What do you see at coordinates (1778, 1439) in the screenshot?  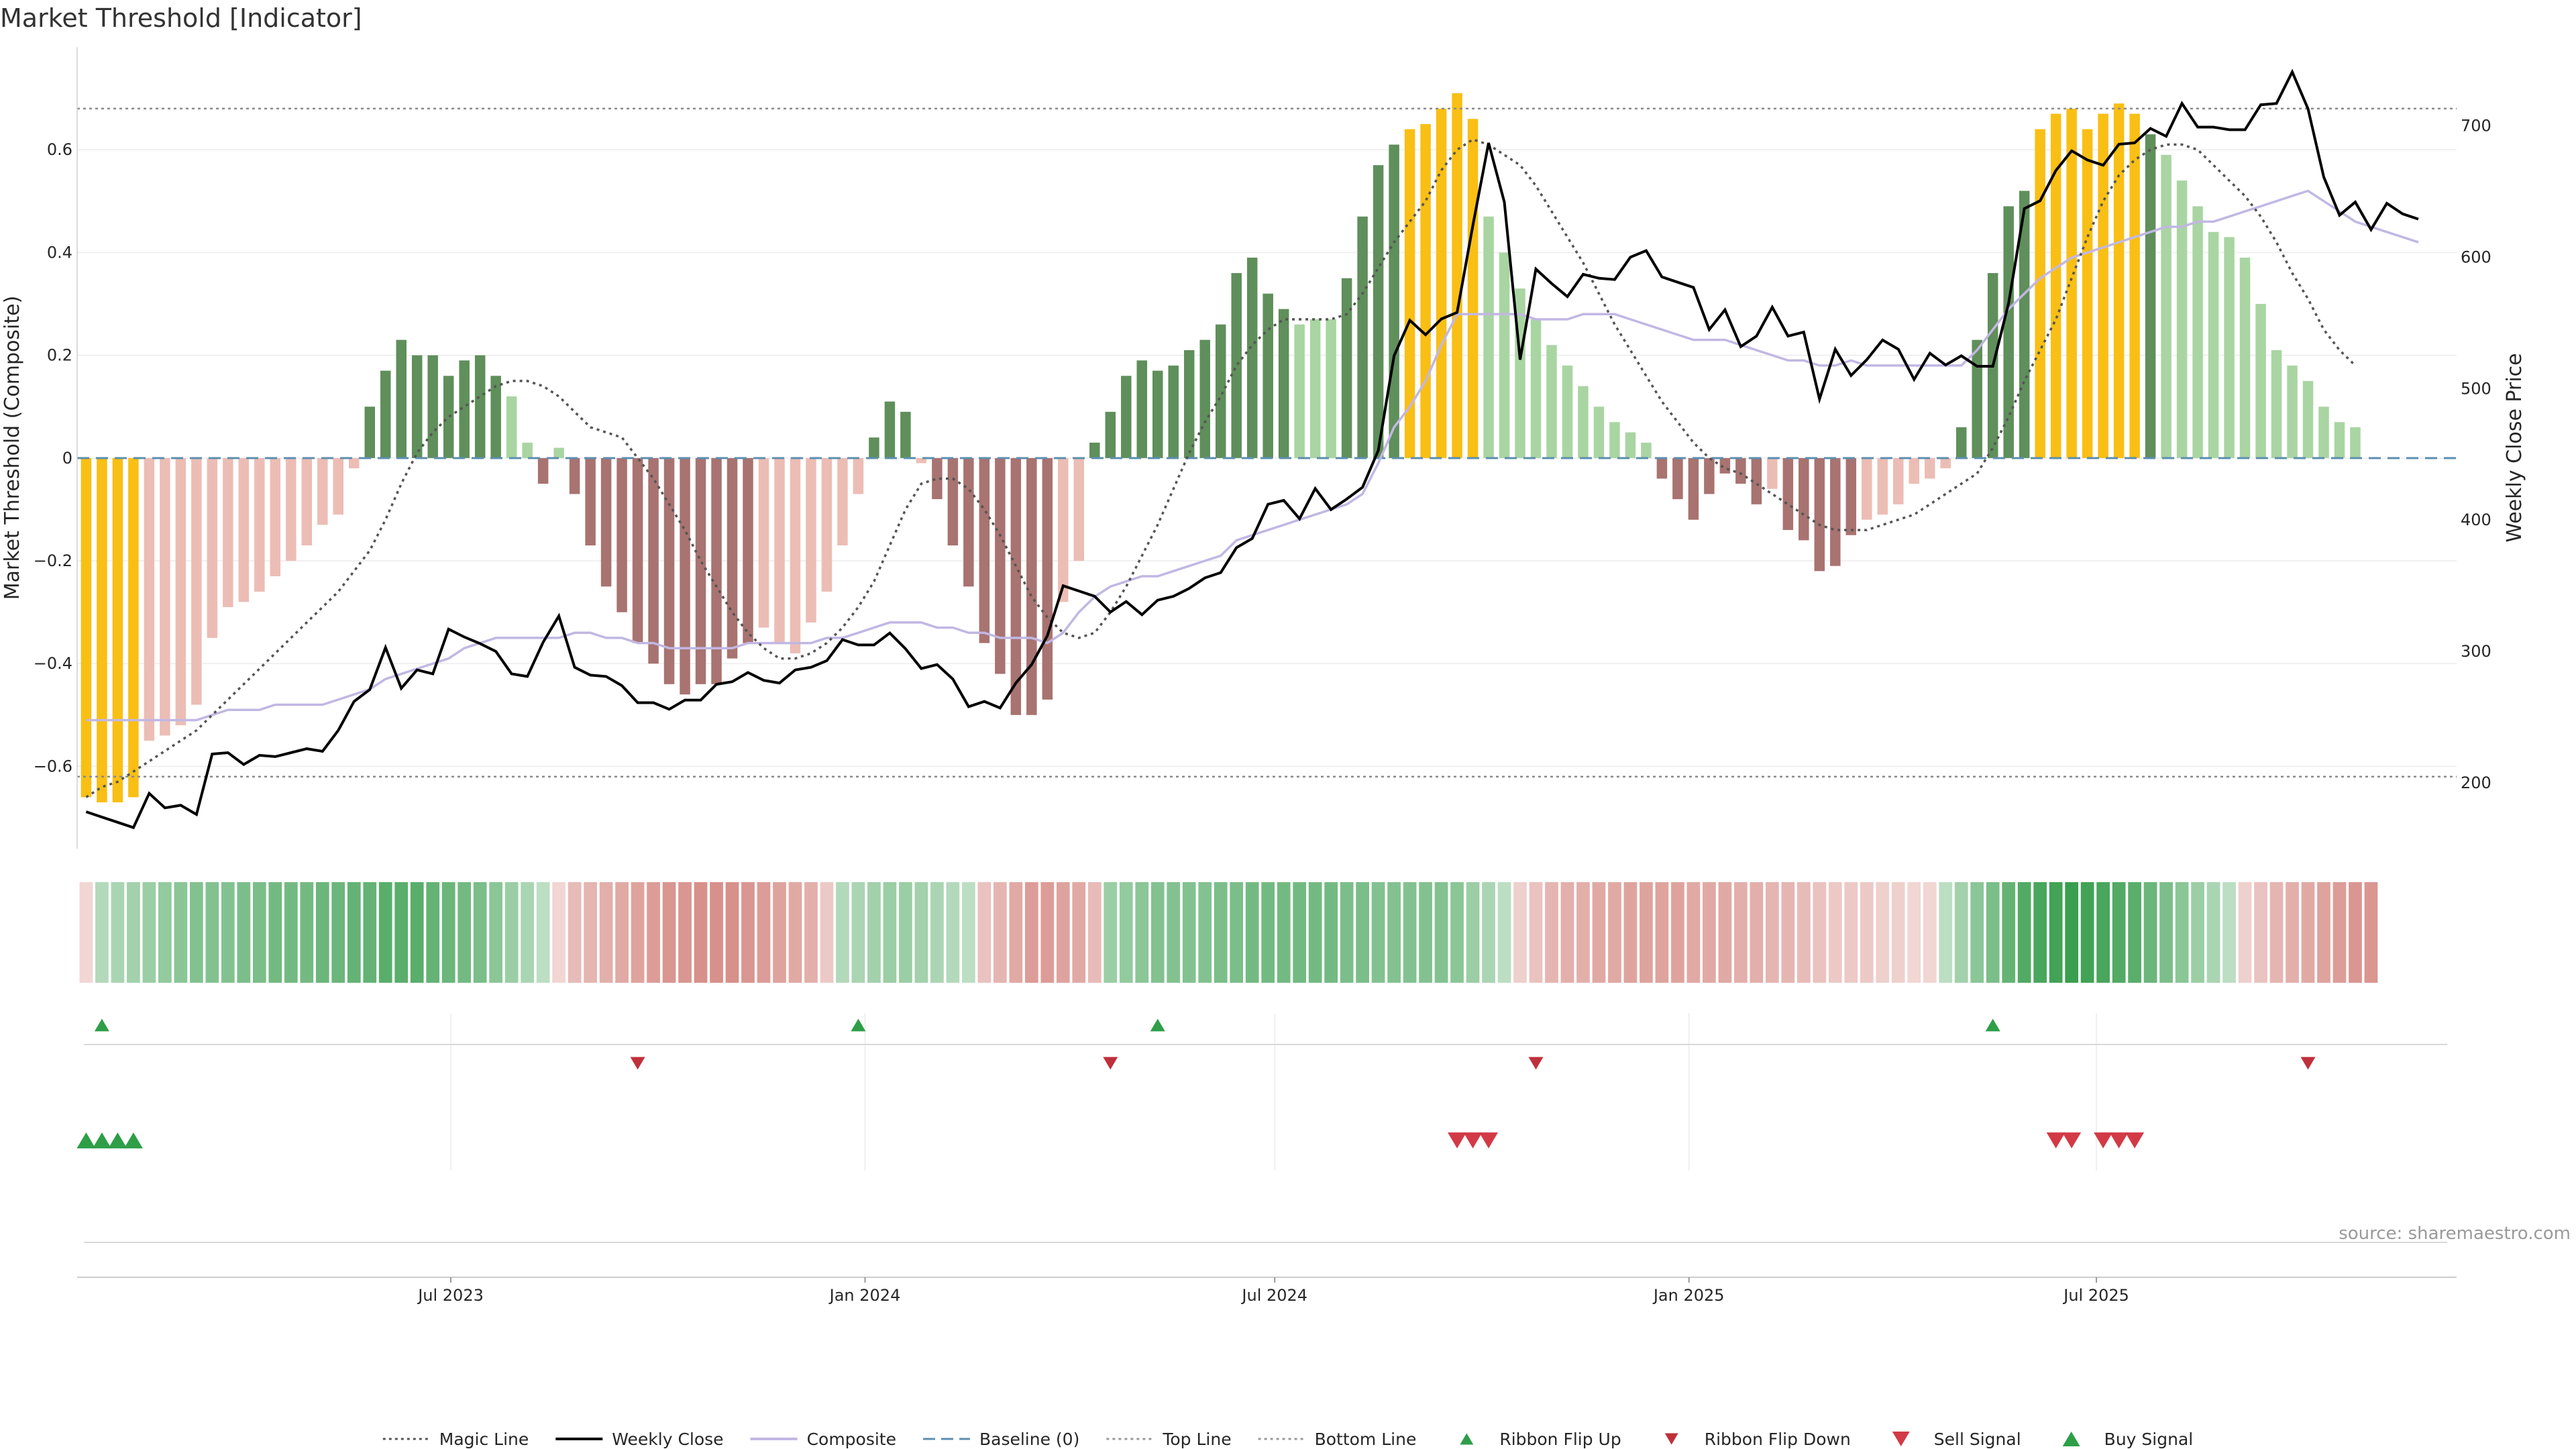 I see `legend-label: Ribbon Flip Down` at bounding box center [1778, 1439].